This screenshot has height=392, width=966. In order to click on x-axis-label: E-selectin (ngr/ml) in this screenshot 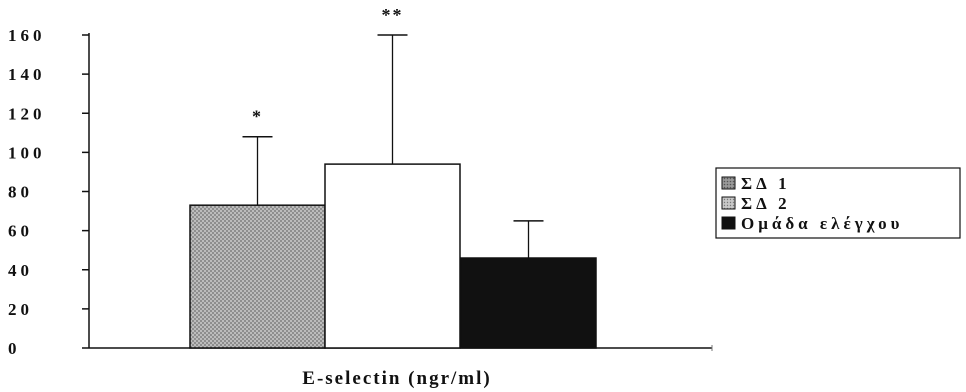, I will do `click(396, 378)`.